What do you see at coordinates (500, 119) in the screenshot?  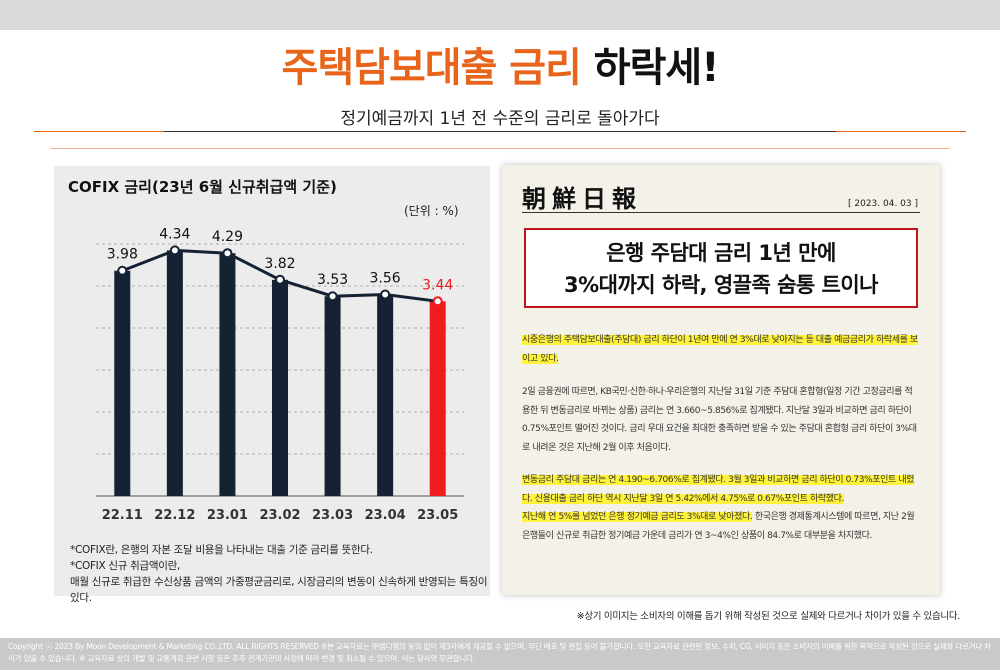 I see `page-subtitle: 정기예금까지 1년 전 수준의 금리로 돌아가다` at bounding box center [500, 119].